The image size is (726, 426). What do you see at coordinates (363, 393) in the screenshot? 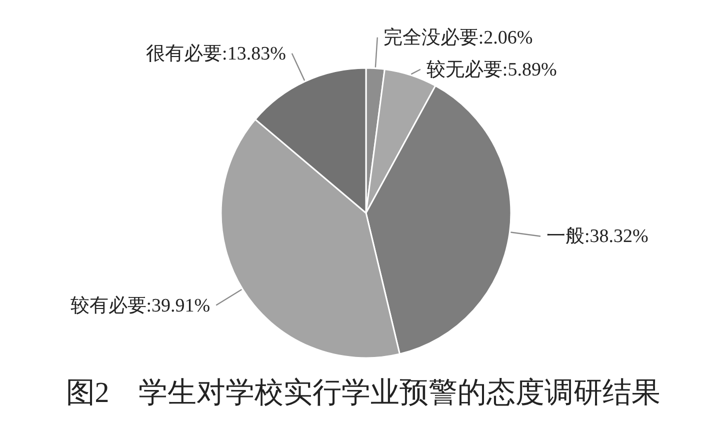
I see `text: 图2 学生对学校实行学业预警的态度调研结果` at bounding box center [363, 393].